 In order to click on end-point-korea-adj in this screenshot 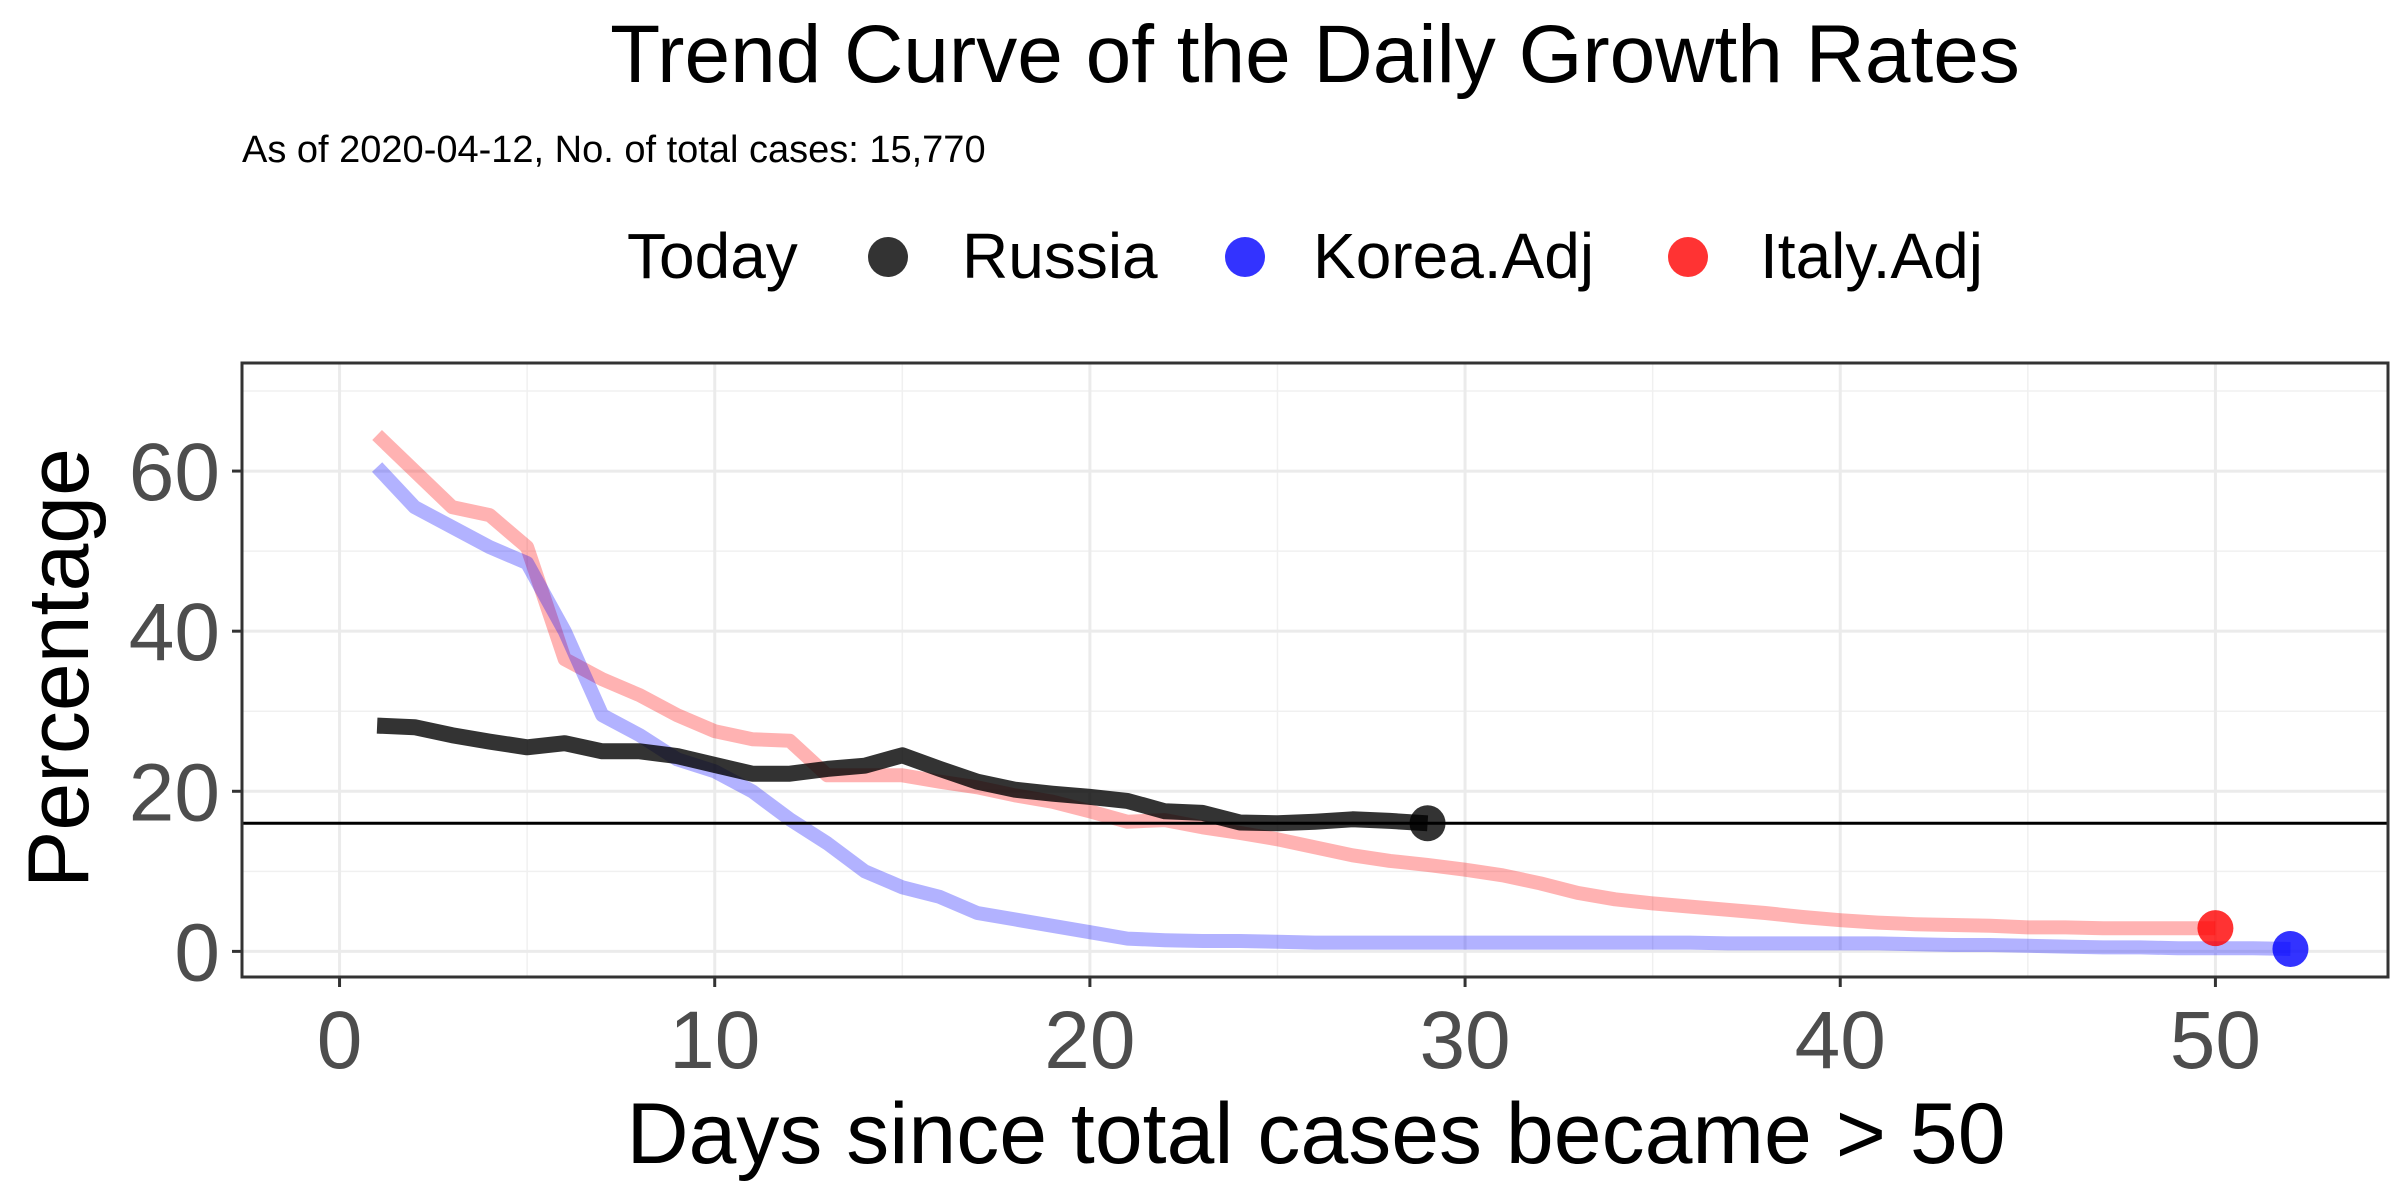, I will do `click(2290, 948)`.